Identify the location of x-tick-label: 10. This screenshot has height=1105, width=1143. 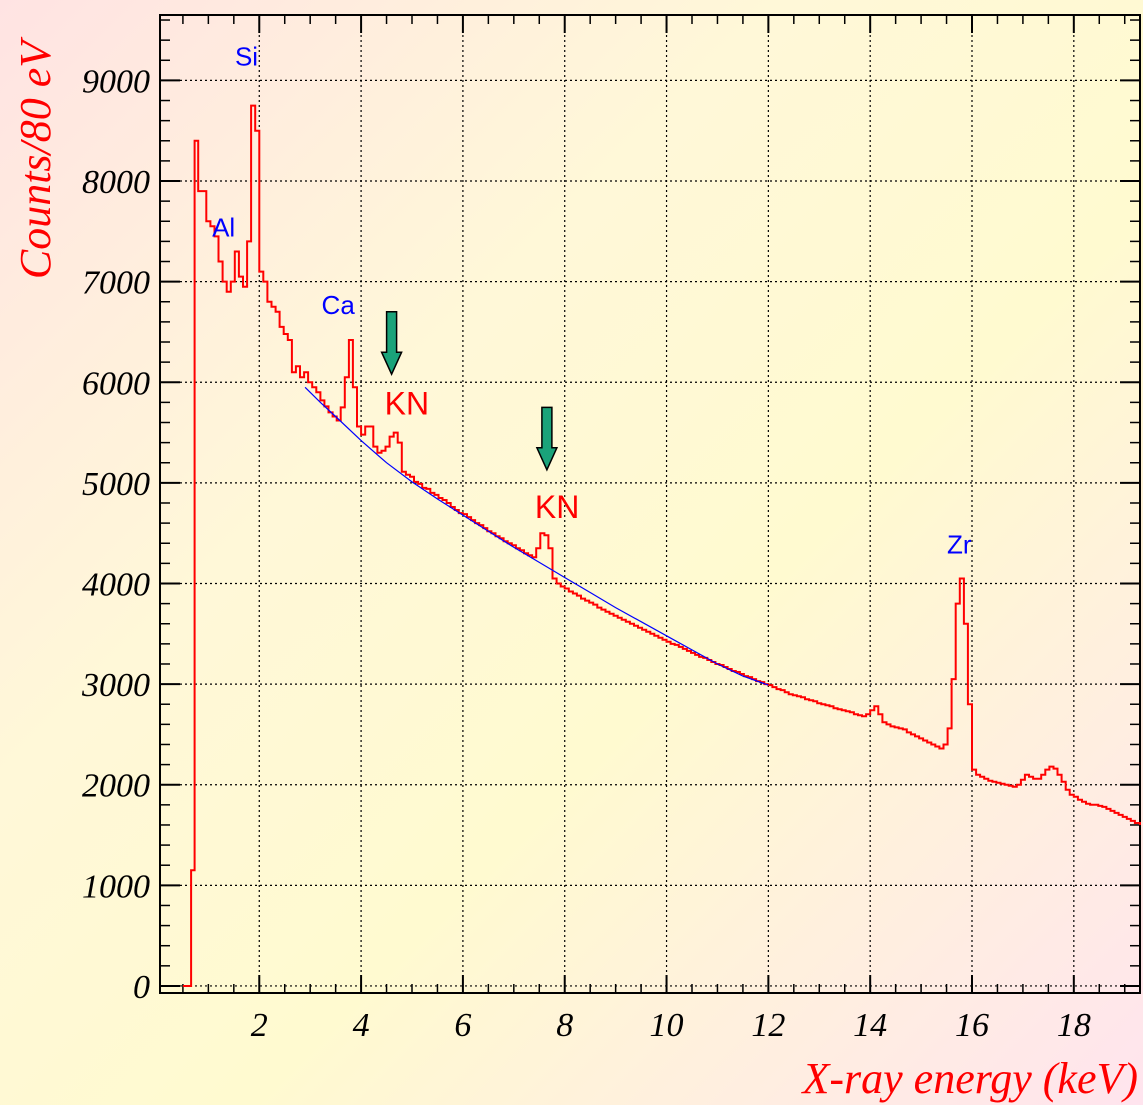
(667, 1025).